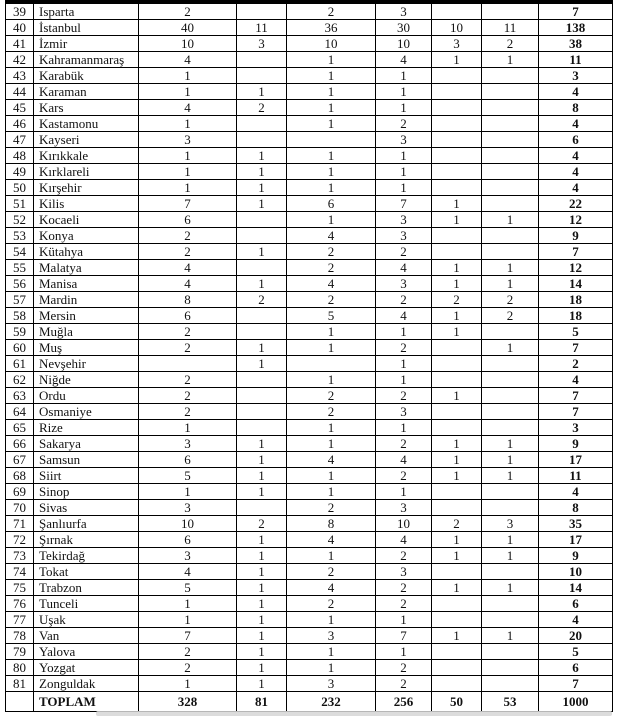 This screenshot has height=718, width=622. I want to click on table-row: 66 Sakarya 3 1 1 2 1 1 9, so click(309, 443).